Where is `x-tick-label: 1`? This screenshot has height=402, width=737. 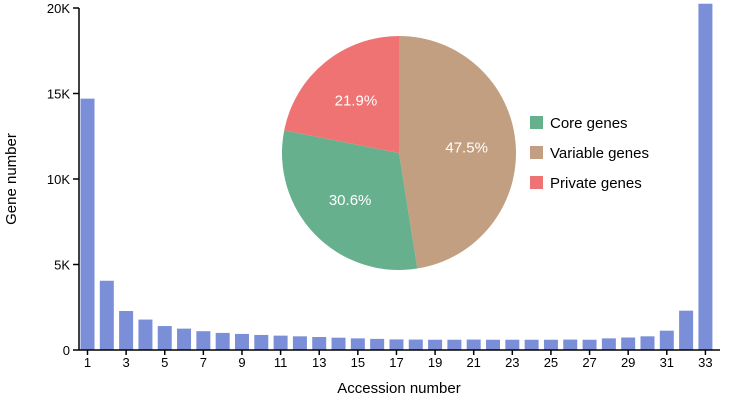
x-tick-label: 1 is located at coordinates (87, 362).